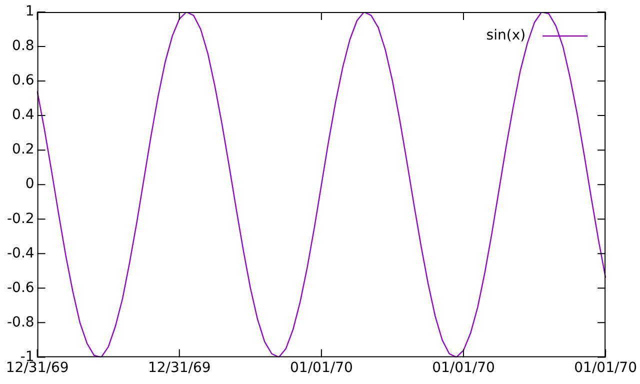  I want to click on y-tick-label: 0.2, so click(23, 150).